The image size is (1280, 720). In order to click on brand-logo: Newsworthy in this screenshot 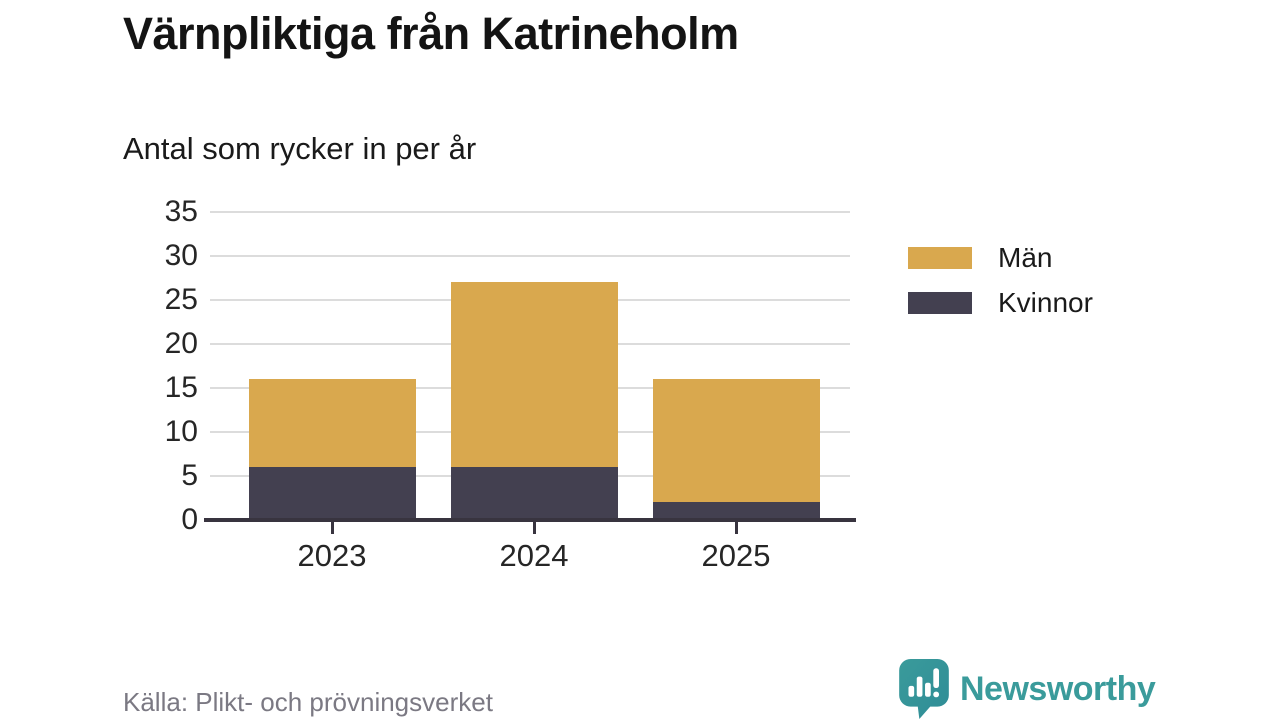, I will do `click(1027, 689)`.